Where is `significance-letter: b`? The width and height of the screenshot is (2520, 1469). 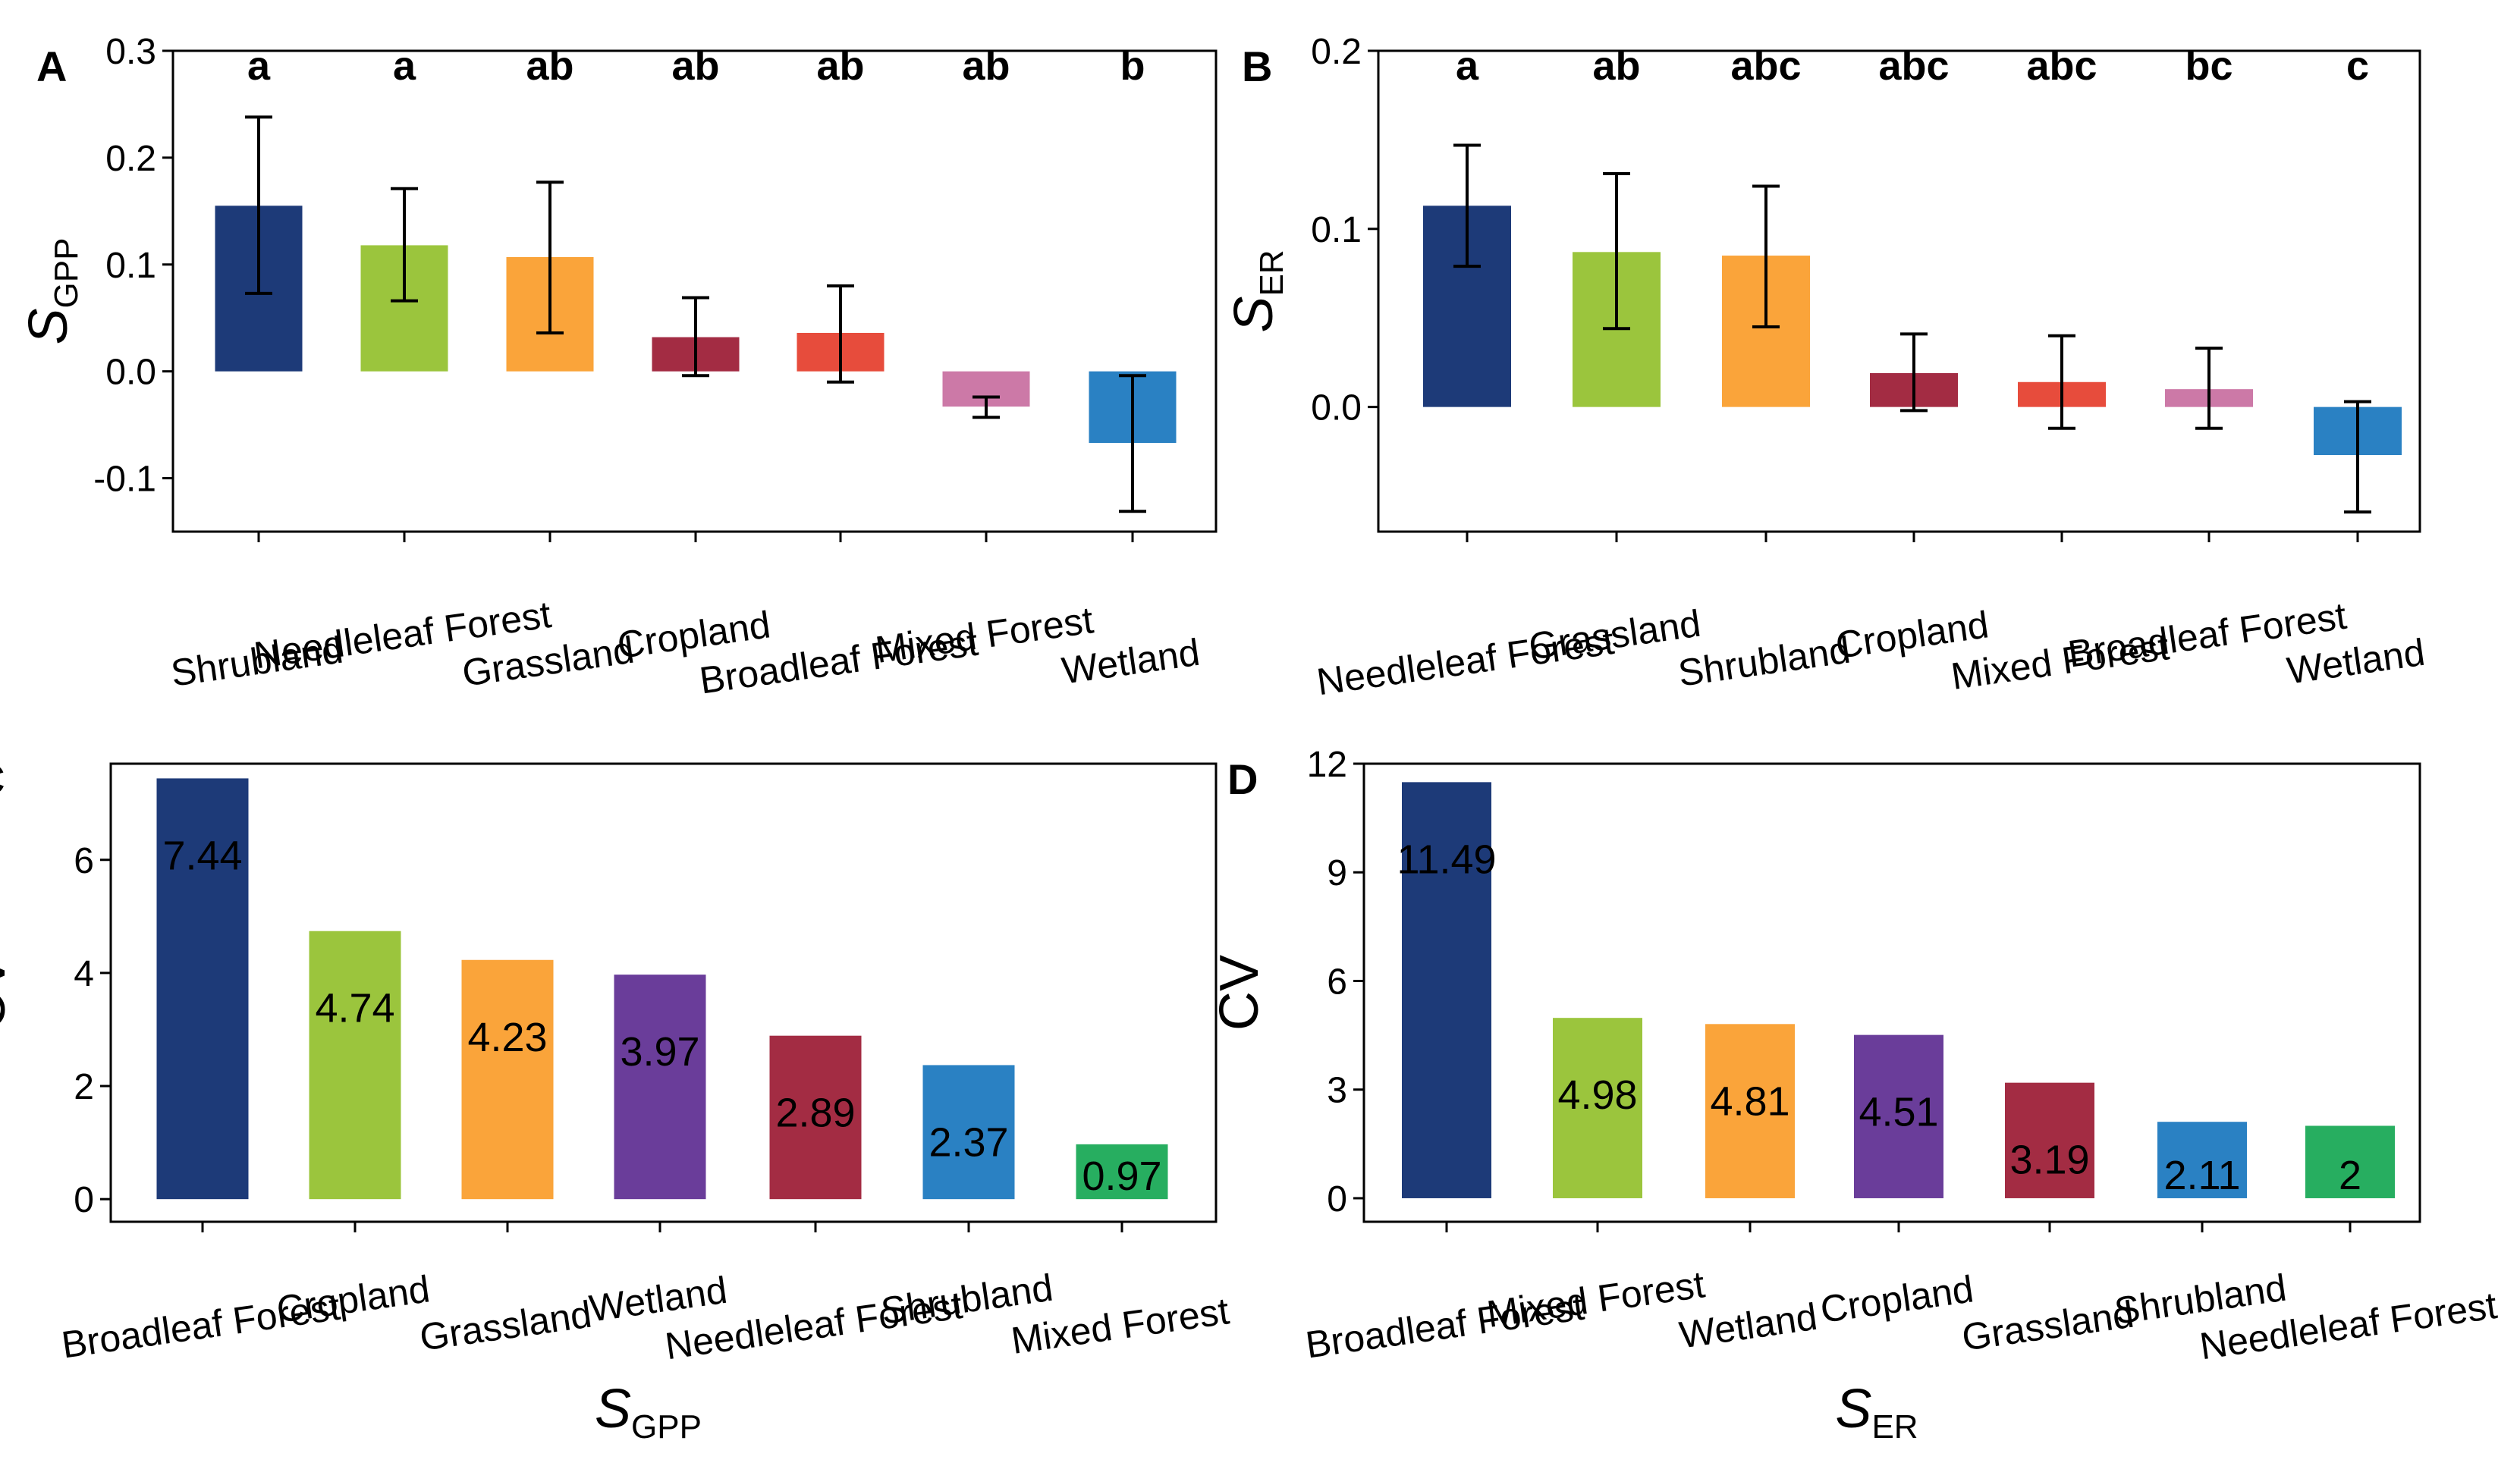
significance-letter: b is located at coordinates (1132, 66).